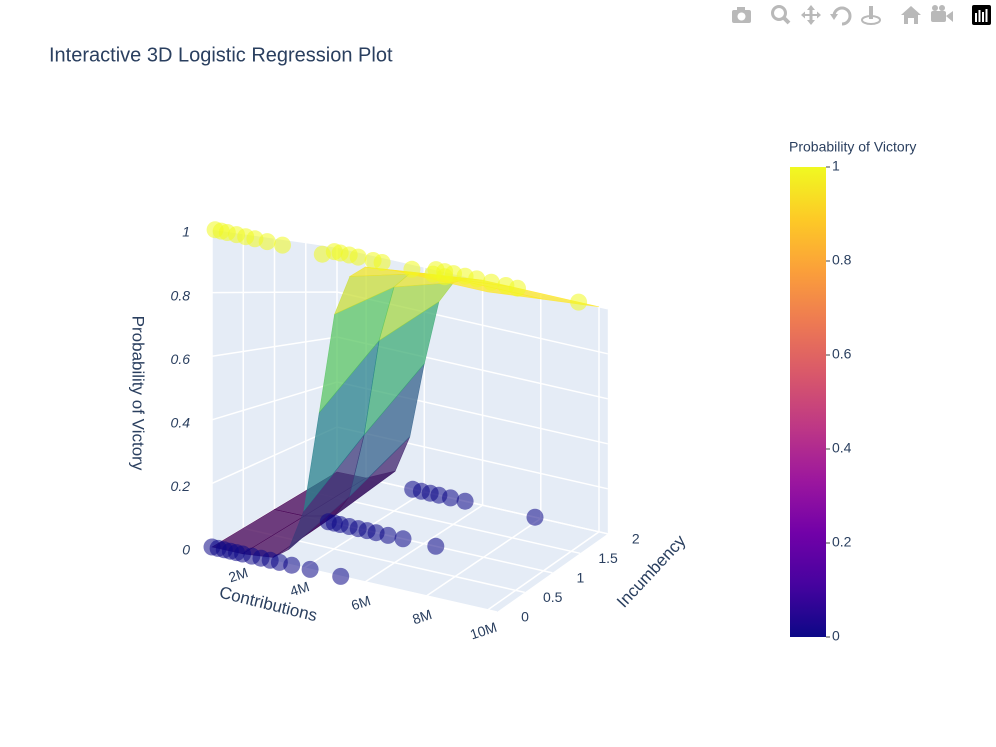 This screenshot has height=747, width=996. I want to click on colorbar-tick-label: 0.6, so click(842, 354).